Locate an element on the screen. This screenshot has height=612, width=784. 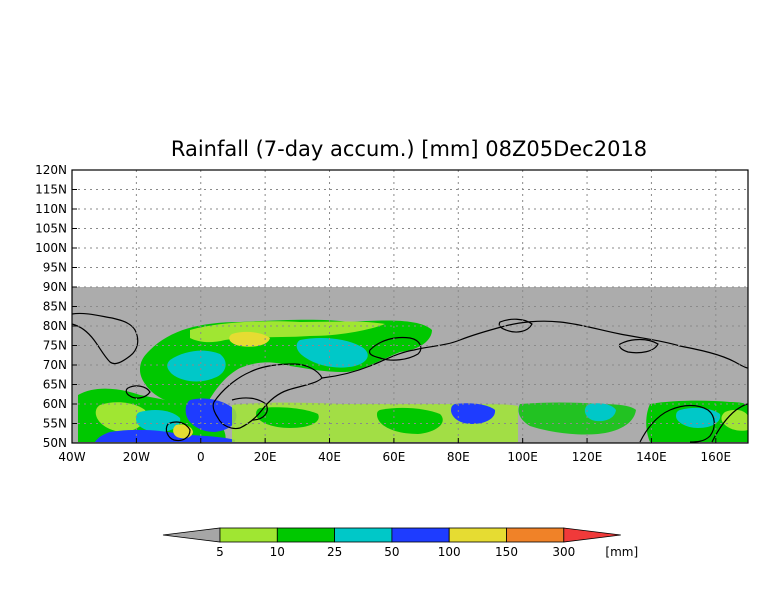
coast-novaya-zemlya is located at coordinates (395, 348).